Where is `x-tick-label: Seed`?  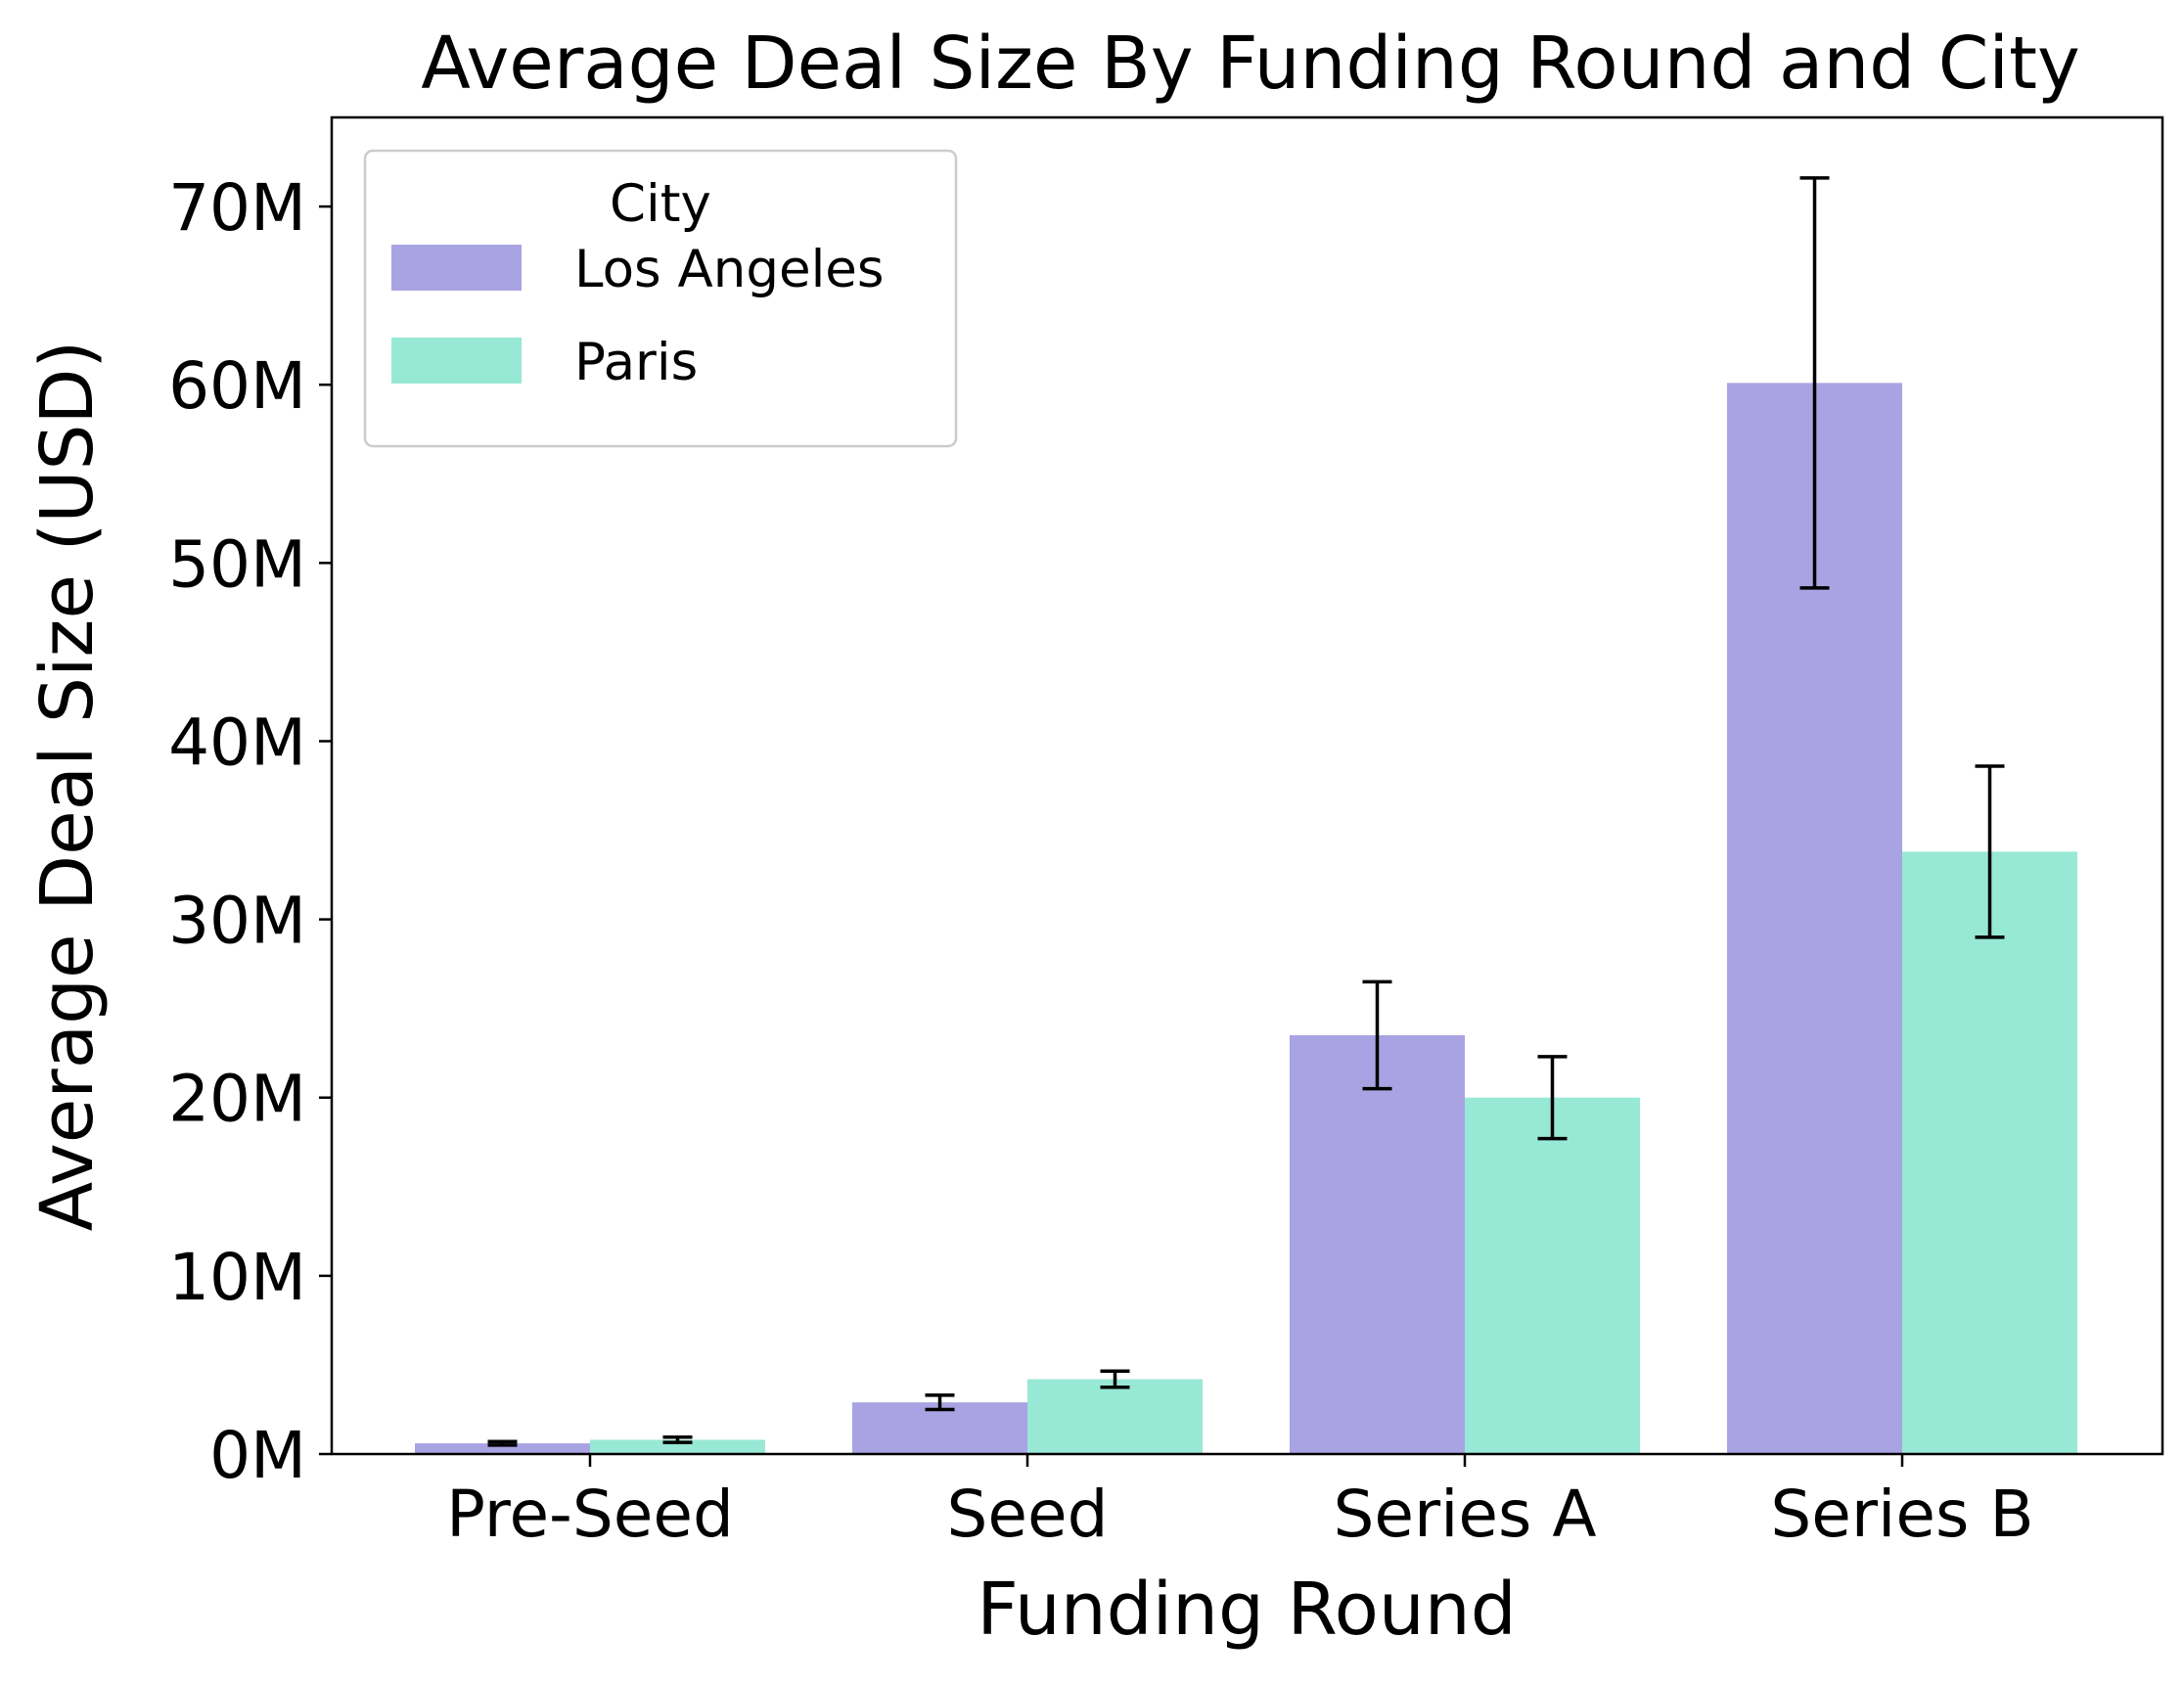 x-tick-label: Seed is located at coordinates (1028, 1514).